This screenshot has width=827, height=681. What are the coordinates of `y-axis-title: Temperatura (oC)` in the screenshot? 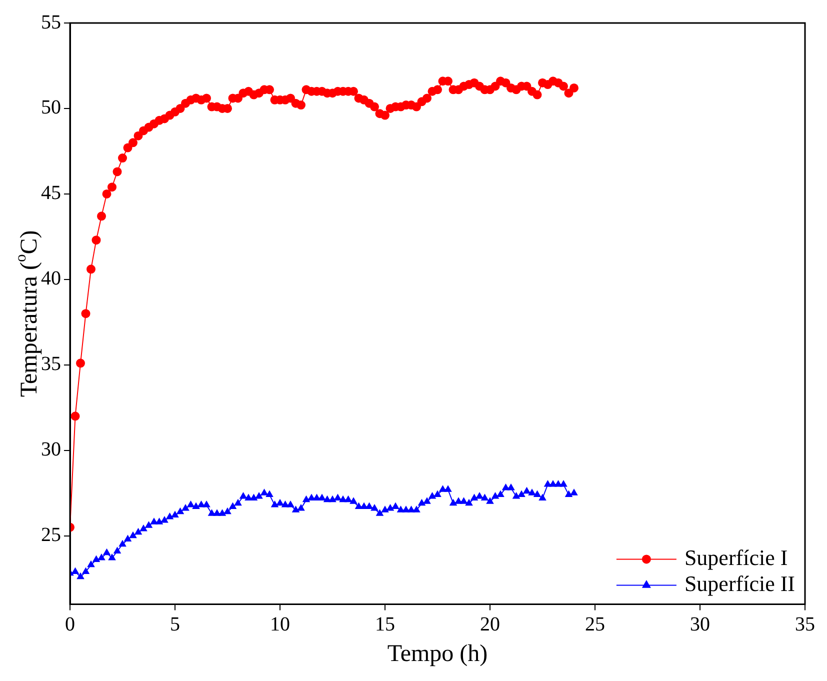 It's located at (27, 313).